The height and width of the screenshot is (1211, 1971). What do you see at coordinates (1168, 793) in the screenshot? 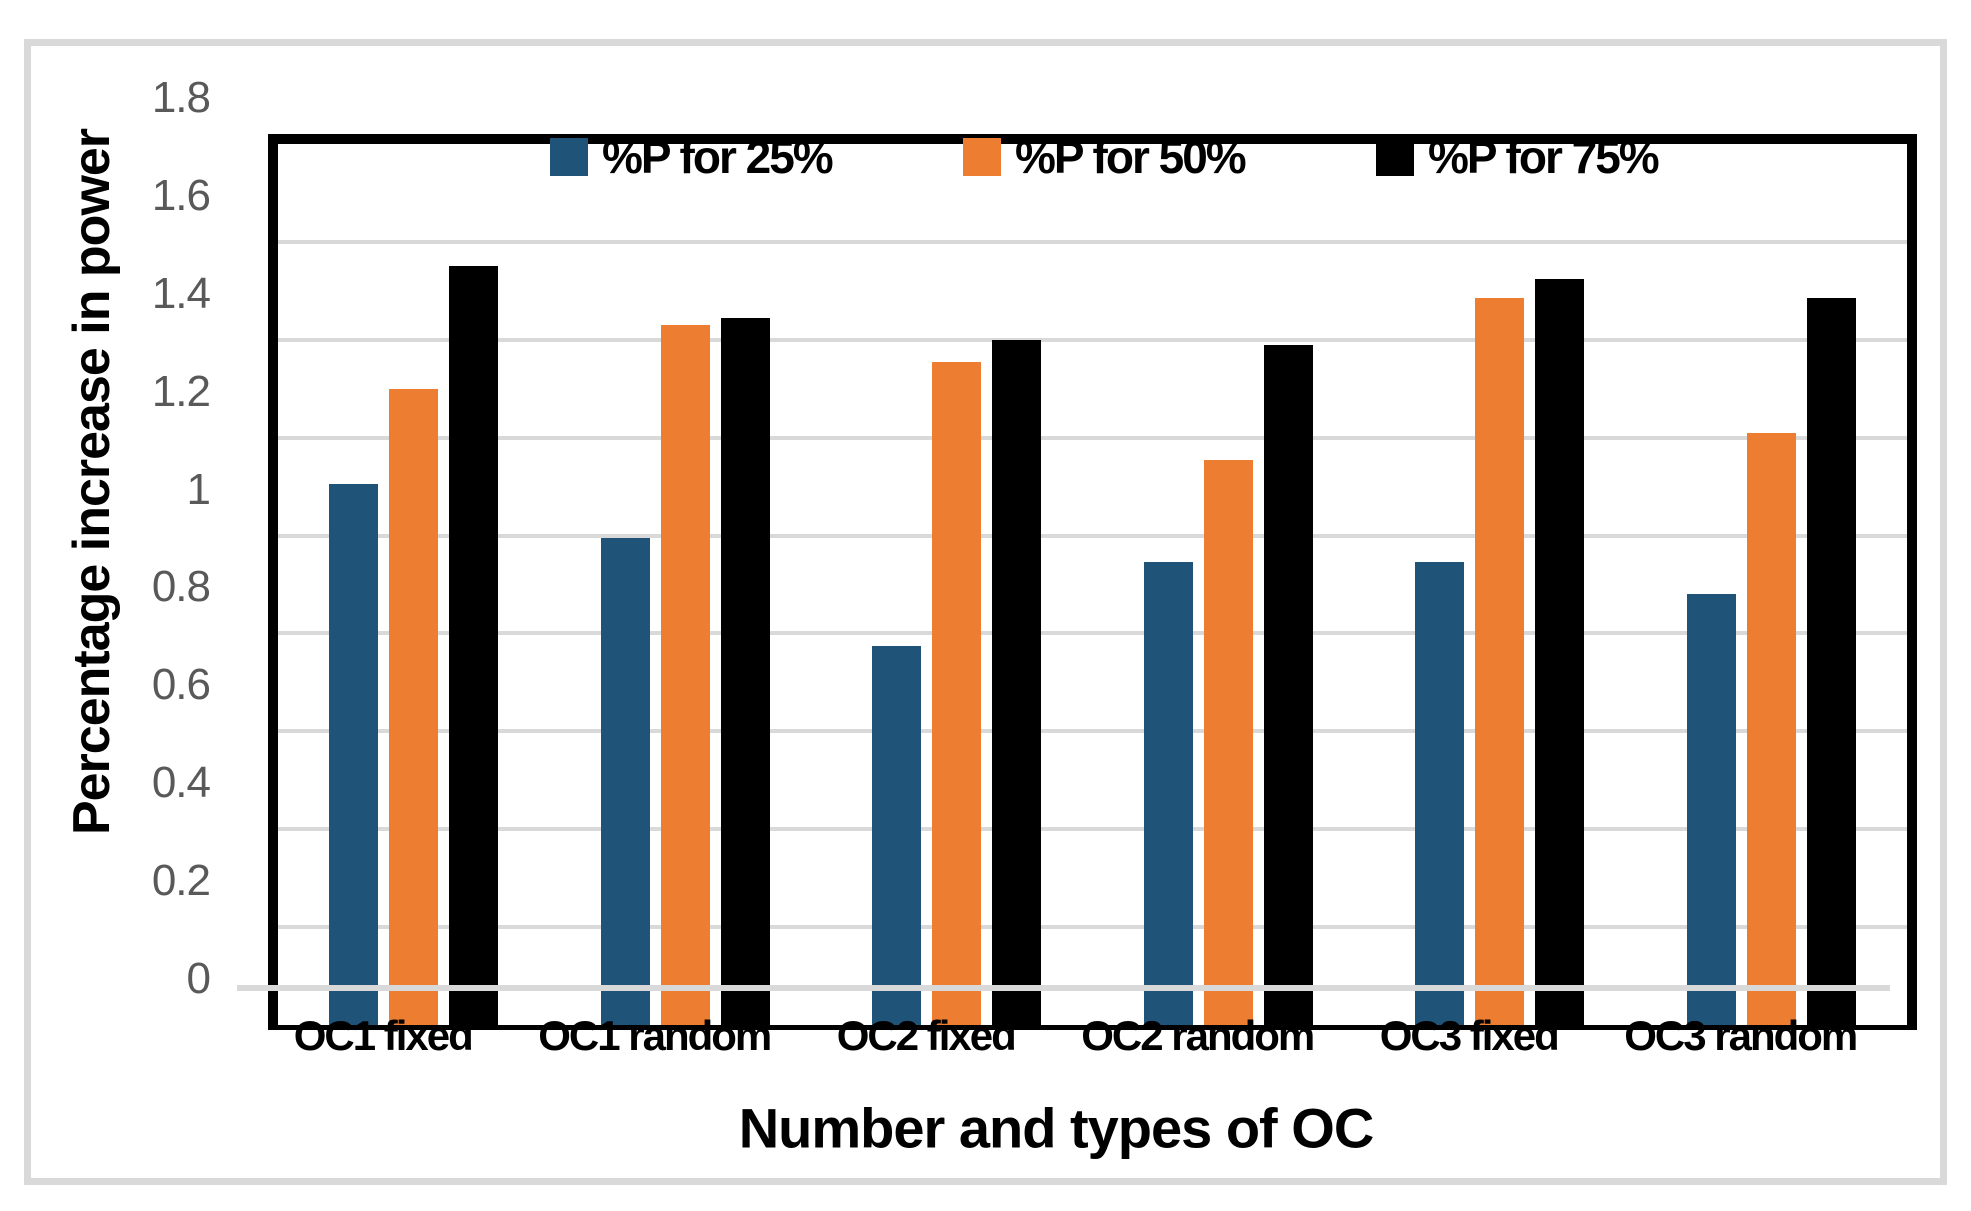
I see `bar-25-oc2-random` at bounding box center [1168, 793].